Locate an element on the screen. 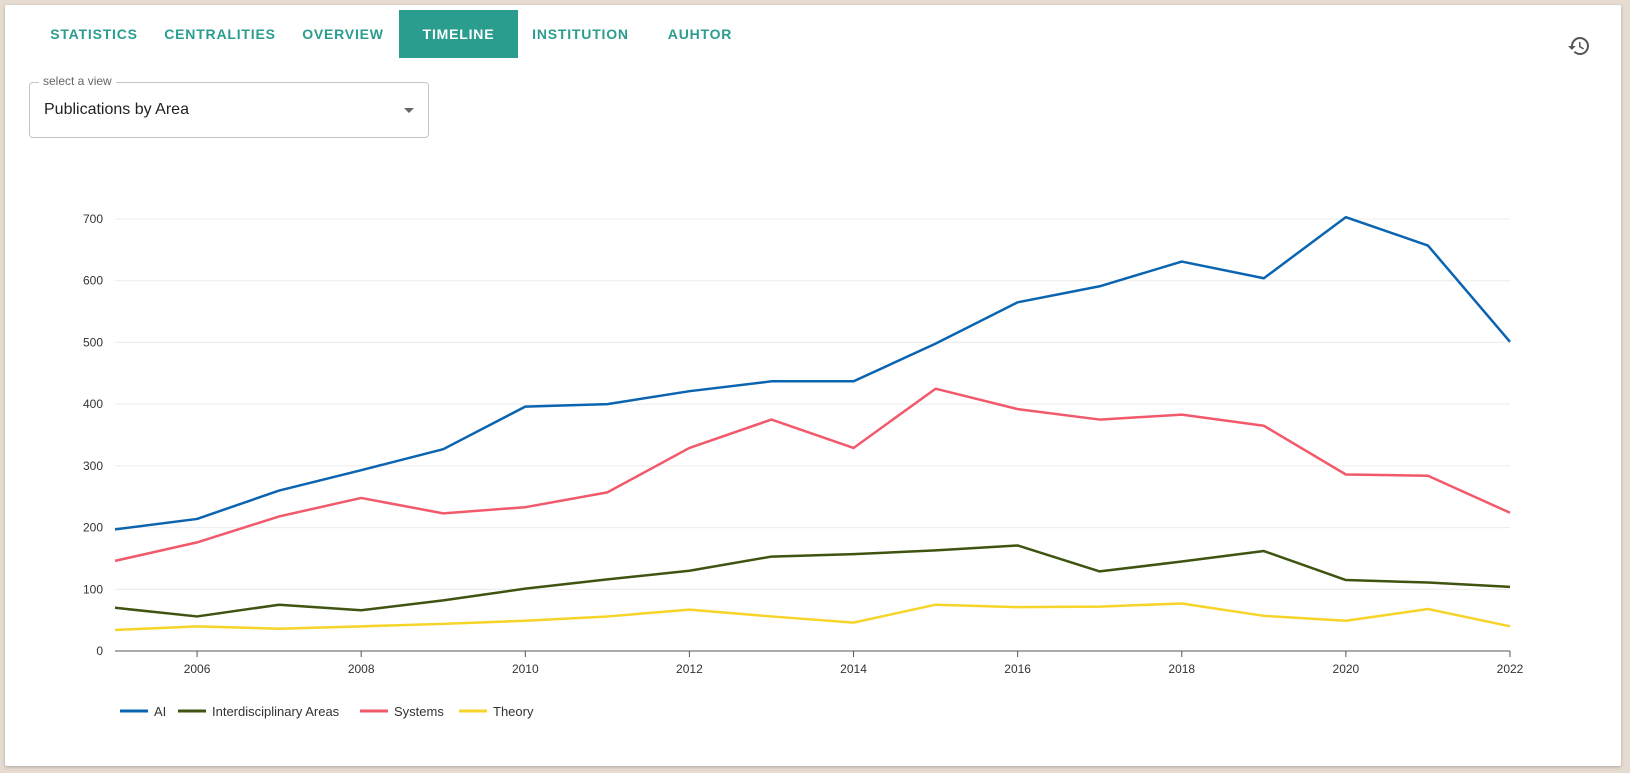 This screenshot has width=1630, height=773. y-tick-label: 400 is located at coordinates (93, 404).